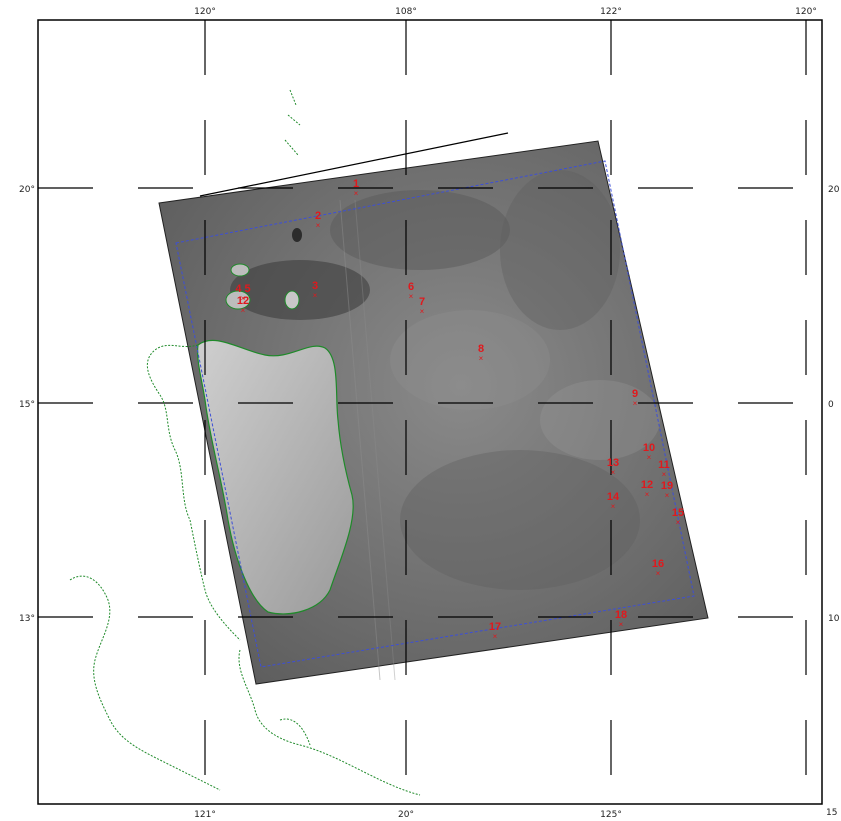  I want to click on tick-right-4: 15, so click(831, 813).